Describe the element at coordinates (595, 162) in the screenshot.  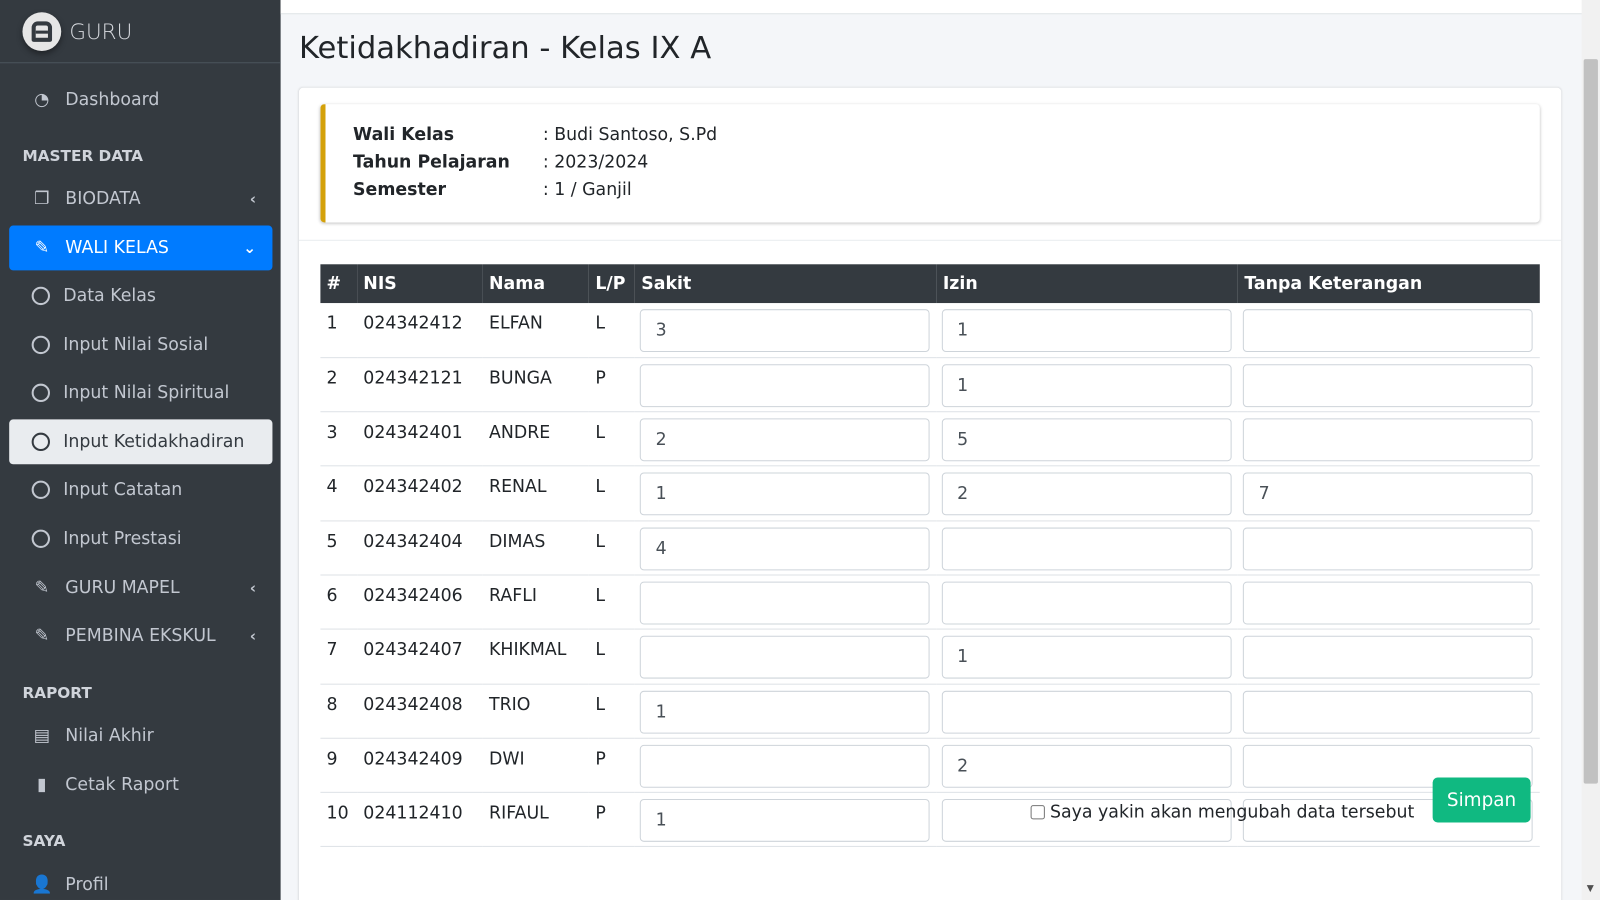
I see `info-value: : 2023/2024` at that location.